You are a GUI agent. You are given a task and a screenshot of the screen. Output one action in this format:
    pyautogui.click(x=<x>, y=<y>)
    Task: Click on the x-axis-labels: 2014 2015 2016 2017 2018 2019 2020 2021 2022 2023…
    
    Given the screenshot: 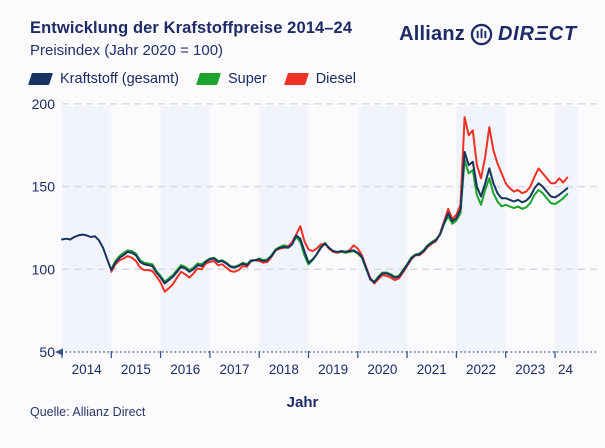 What is the action you would take?
    pyautogui.click(x=323, y=369)
    